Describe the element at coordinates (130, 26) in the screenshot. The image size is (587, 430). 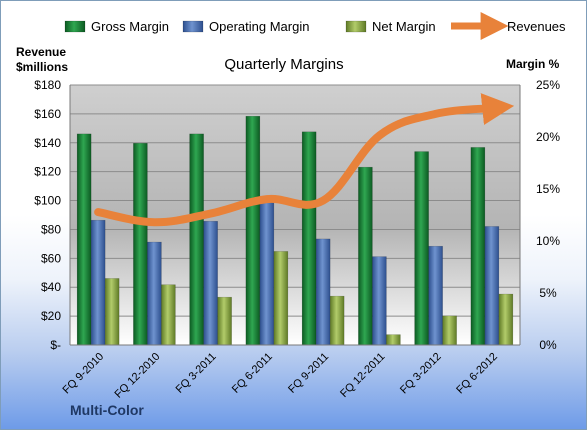
I see `legend-label: Gross Margin` at that location.